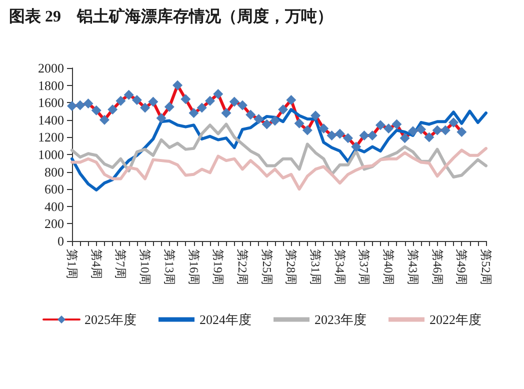  Describe the element at coordinates (145, 267) in the screenshot. I see `x-tick-label: 第10周` at that location.